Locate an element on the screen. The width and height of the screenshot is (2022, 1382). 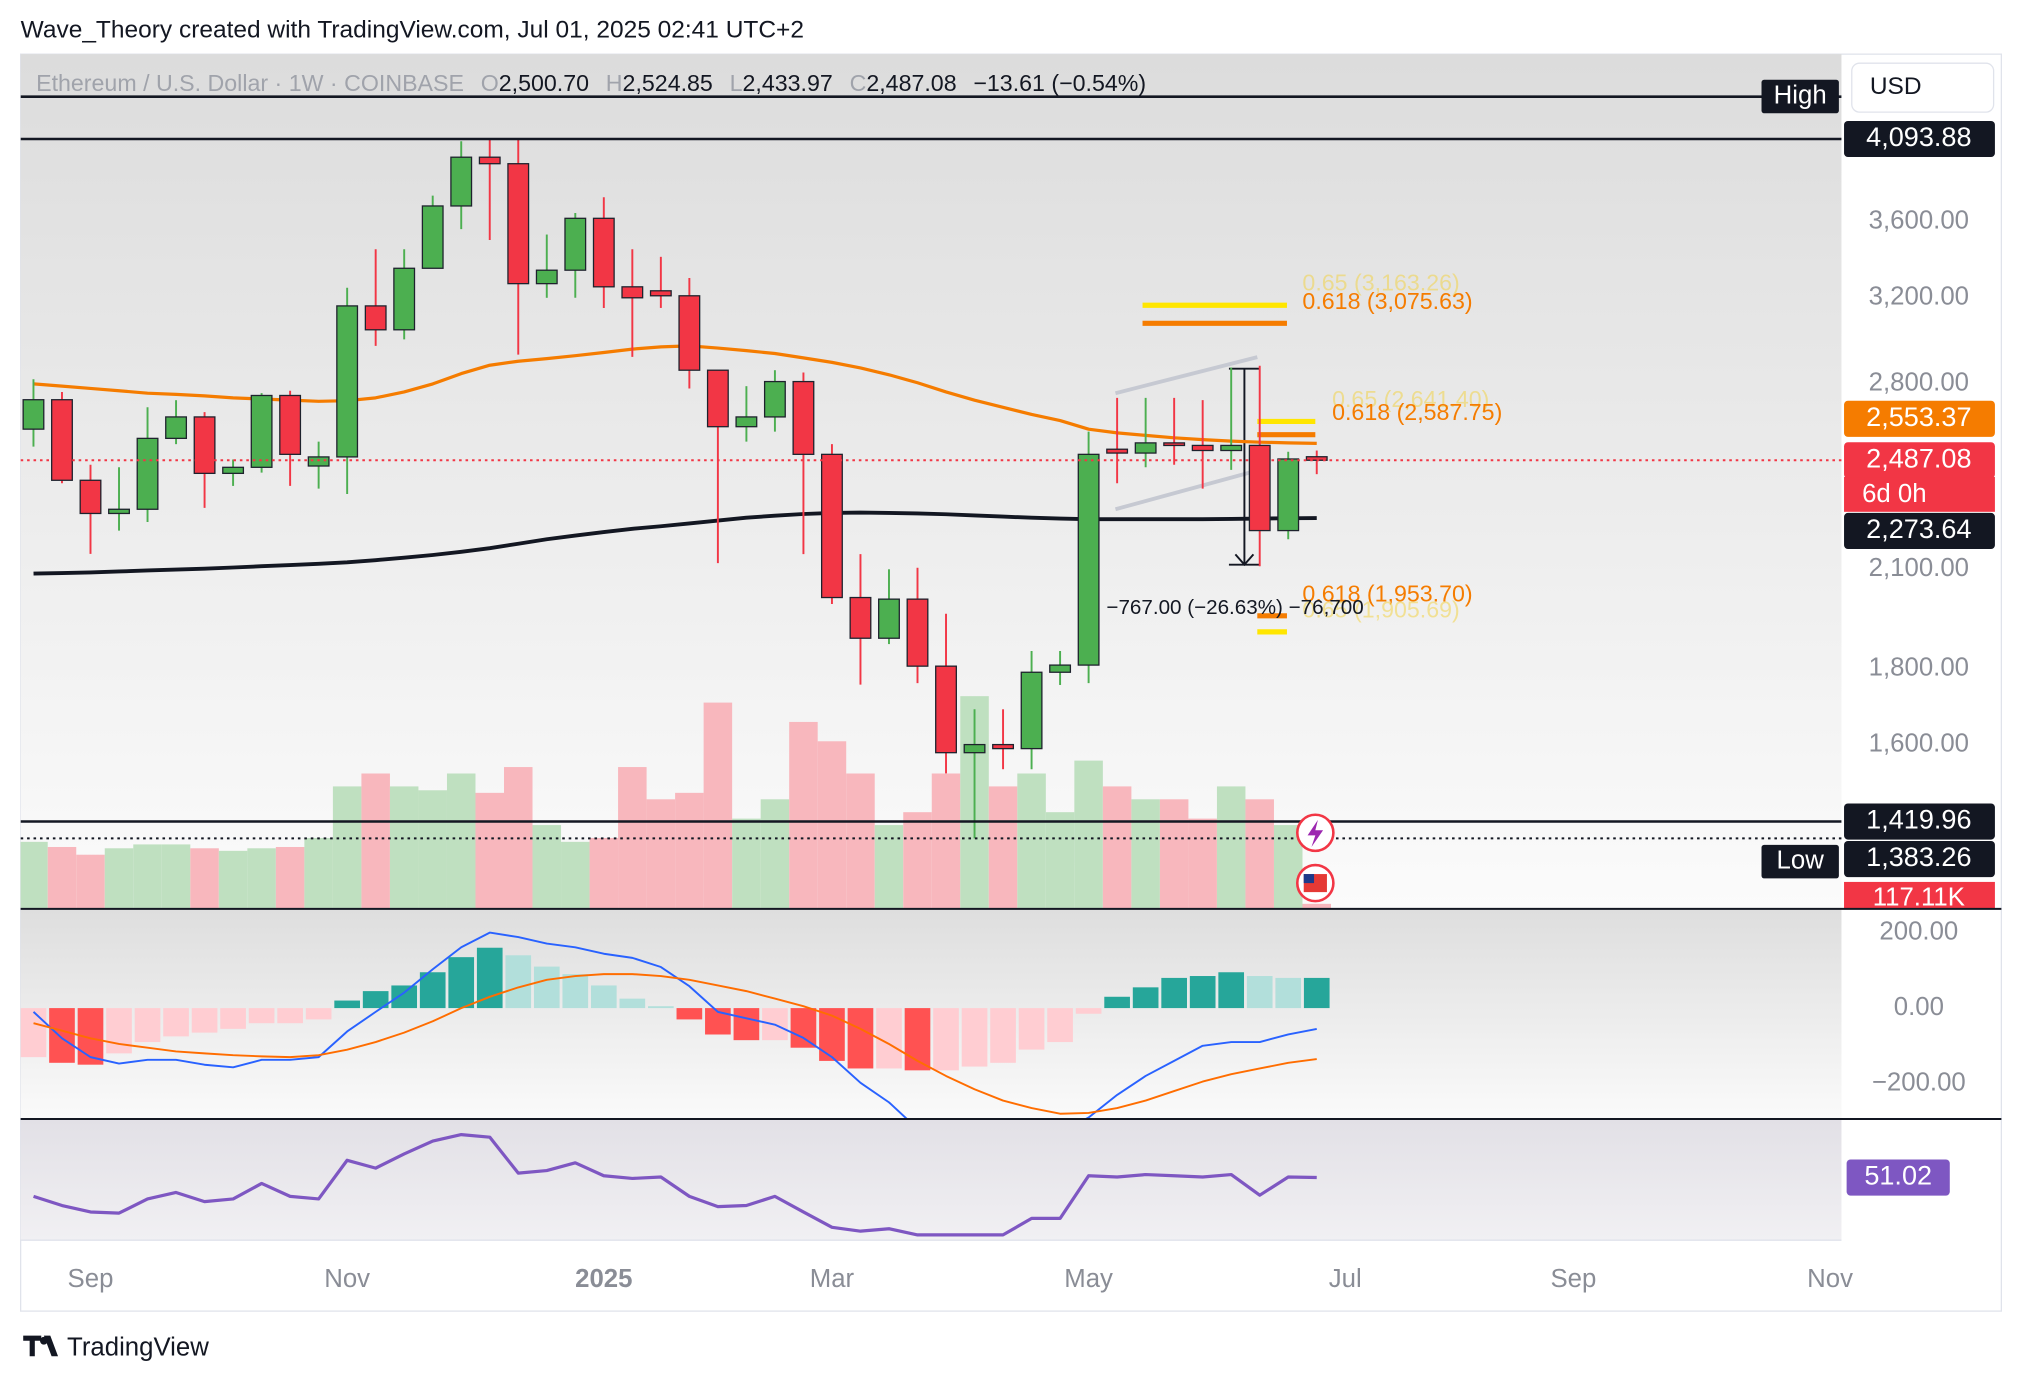
ohlc-change: −13.61 (−0.54%) is located at coordinates (1059, 83).